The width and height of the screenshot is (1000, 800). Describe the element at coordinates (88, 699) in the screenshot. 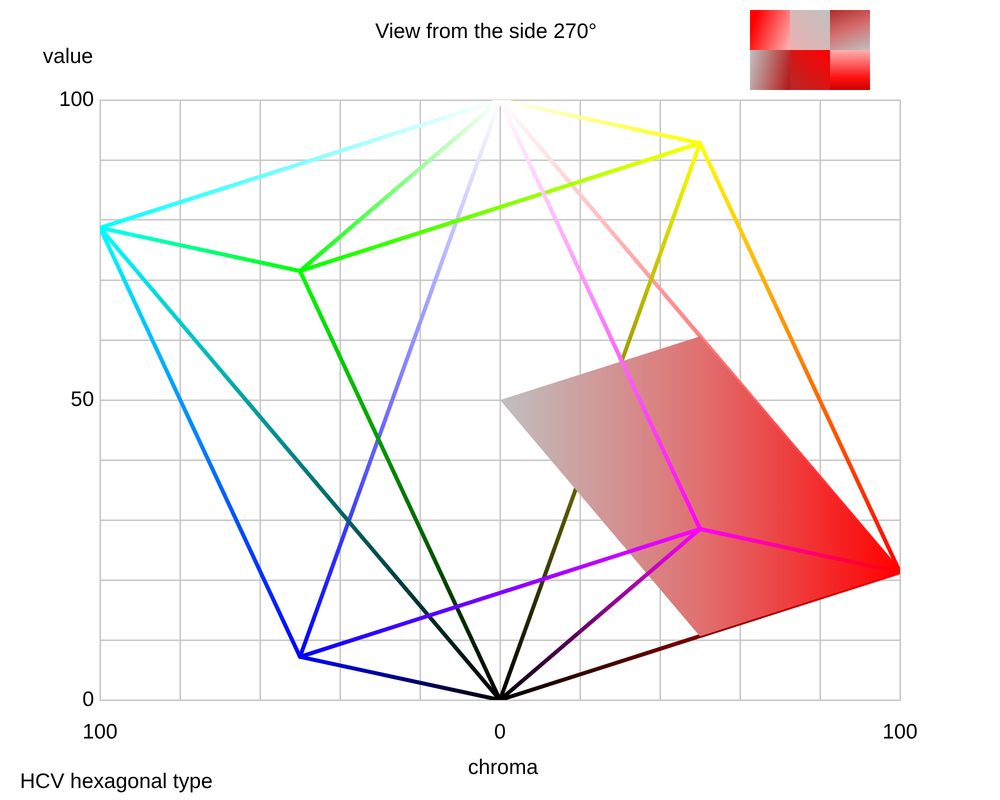

I see `y-tick-label: 0` at that location.